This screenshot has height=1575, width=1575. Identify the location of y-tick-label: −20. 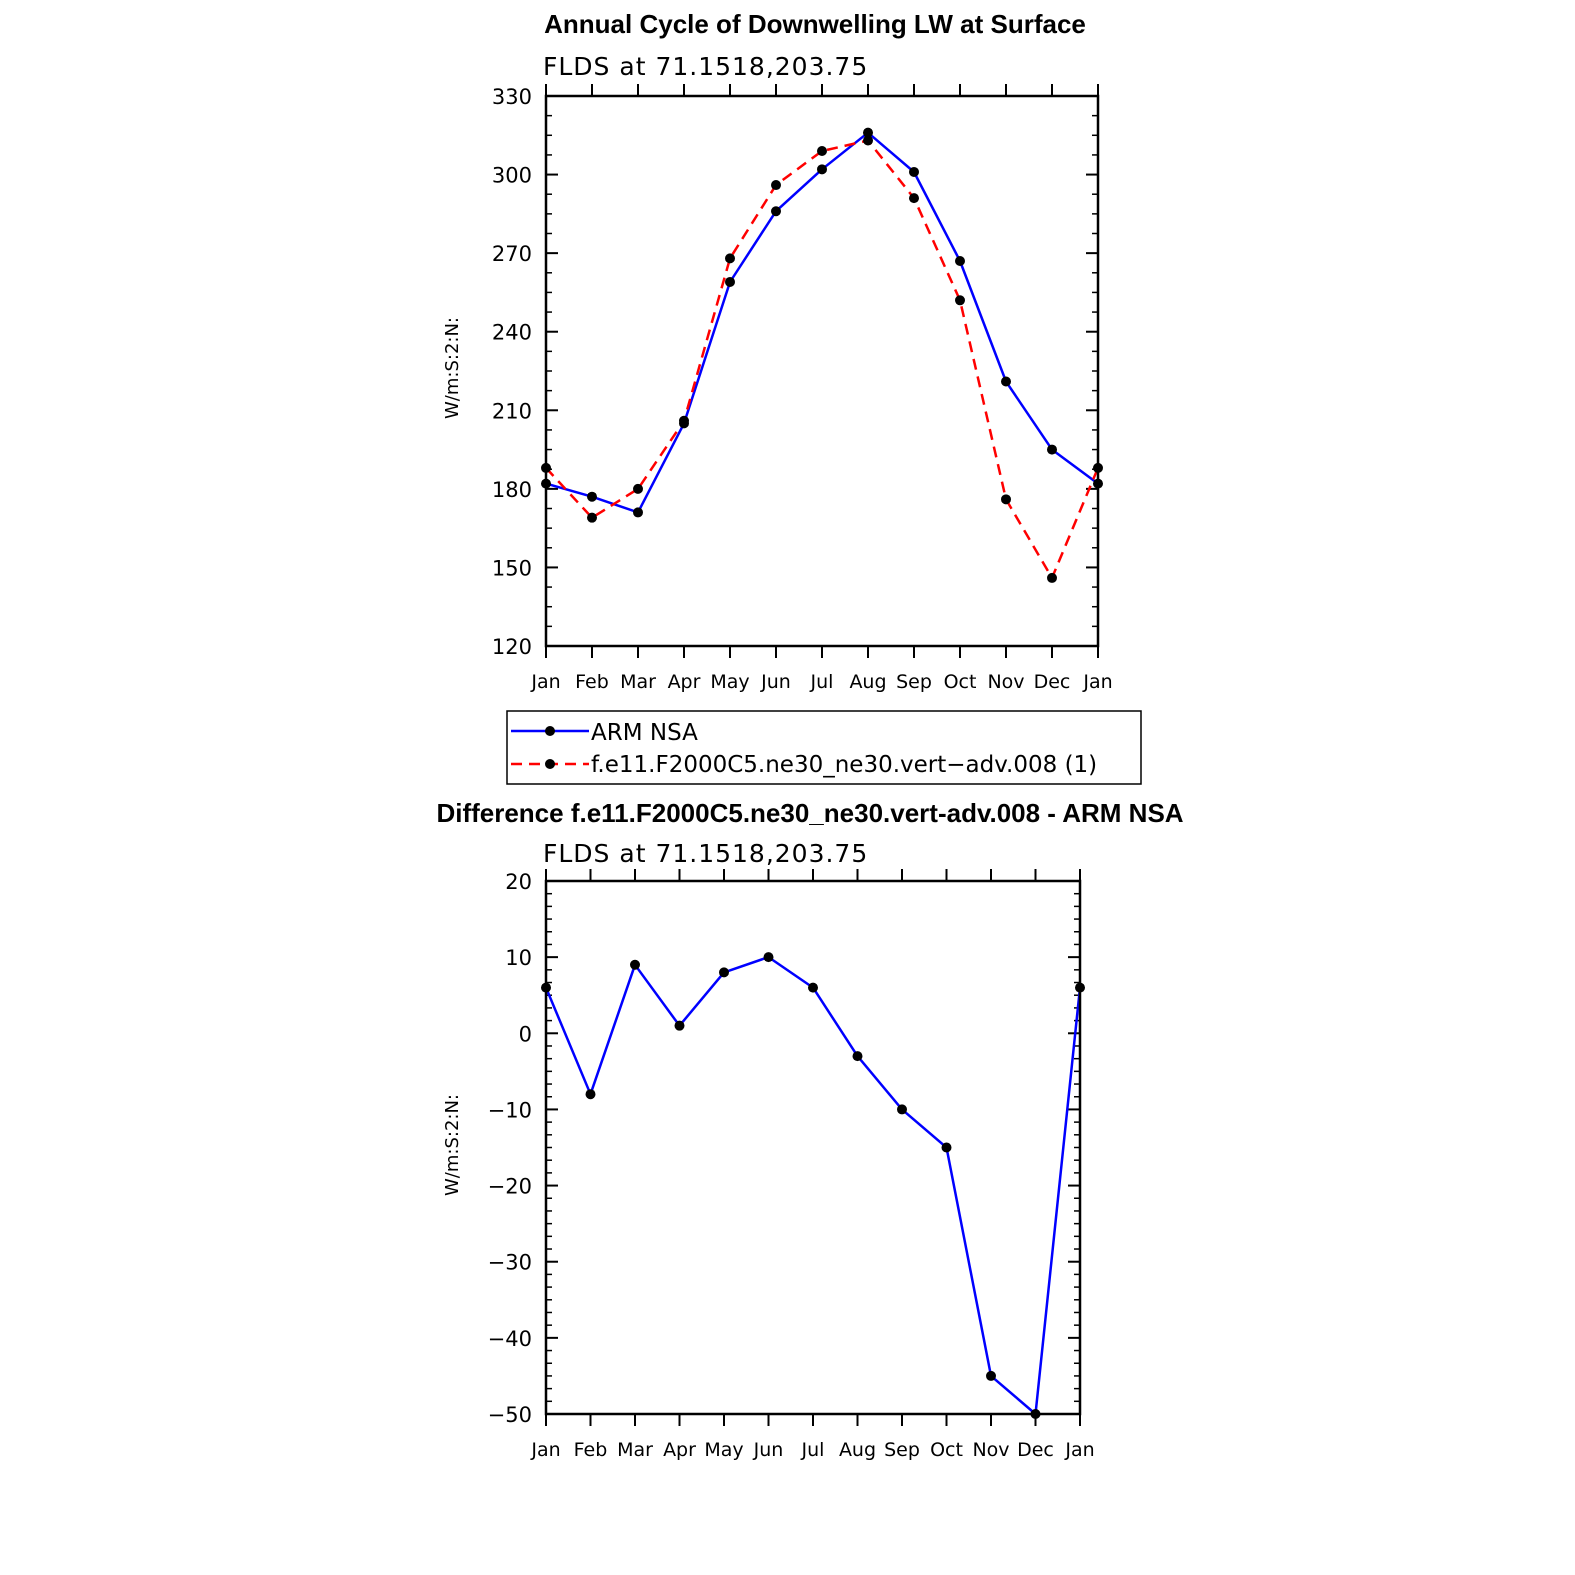
(510, 1187).